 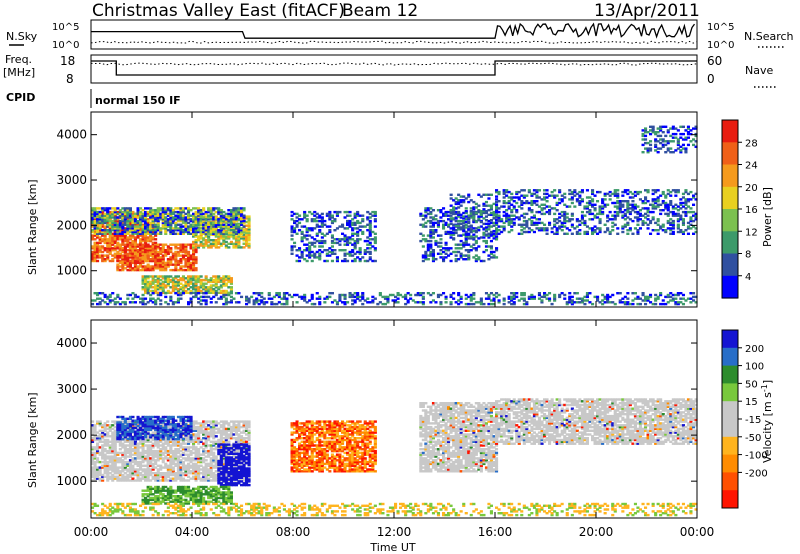 What do you see at coordinates (720, 45) in the screenshot?
I see `nsearch-tick-bottom: 10^0` at bounding box center [720, 45].